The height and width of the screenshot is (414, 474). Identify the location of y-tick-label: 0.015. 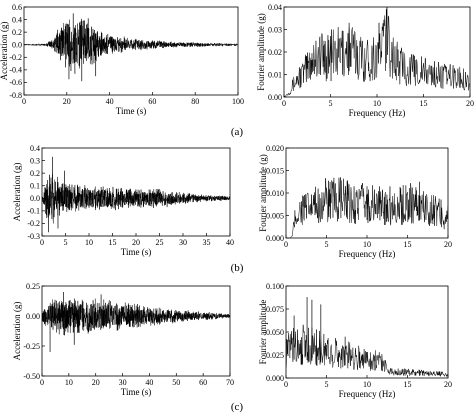
(275, 170).